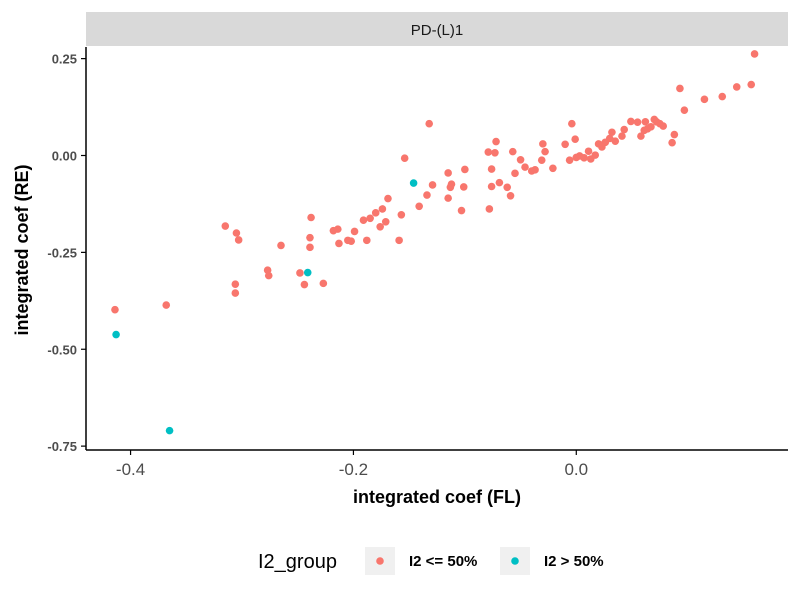  Describe the element at coordinates (130, 469) in the screenshot. I see `x-tick-label: -0.4` at that location.